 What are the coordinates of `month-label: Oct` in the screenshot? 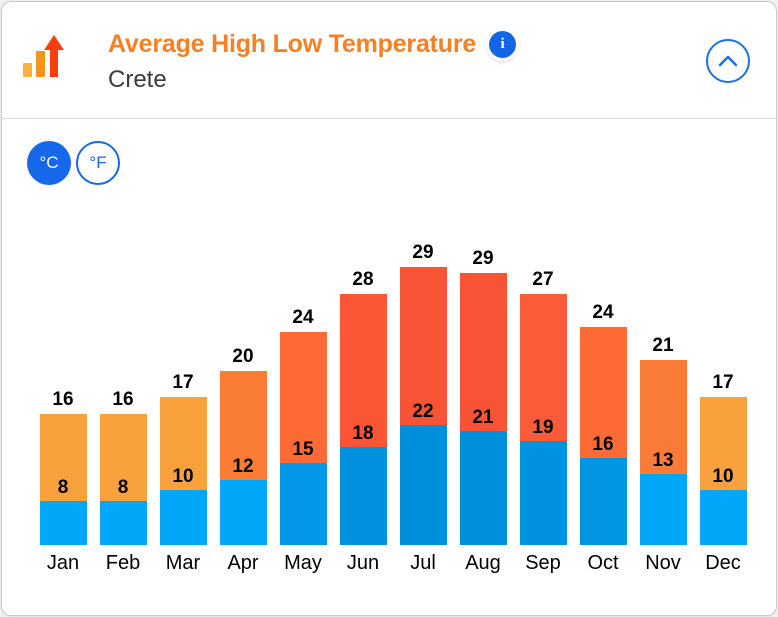 It's located at (603, 563).